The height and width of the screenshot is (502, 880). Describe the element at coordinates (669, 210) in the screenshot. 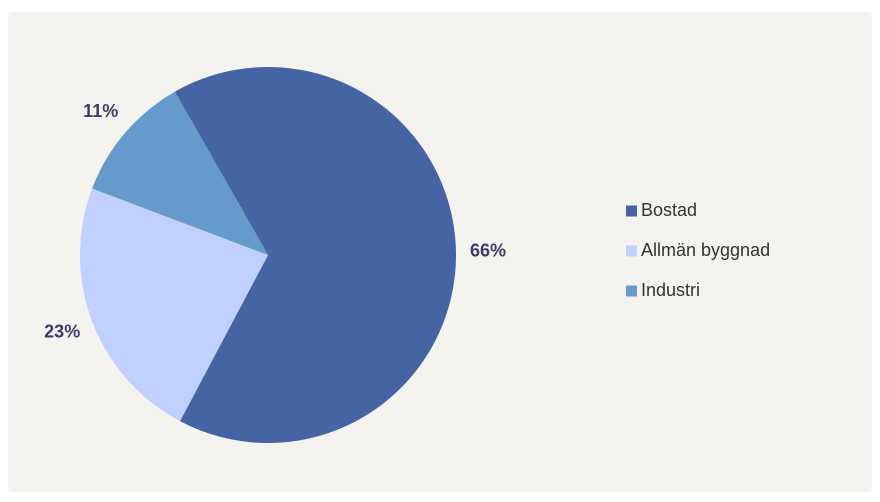

I see `legend-label: Bostad` at that location.